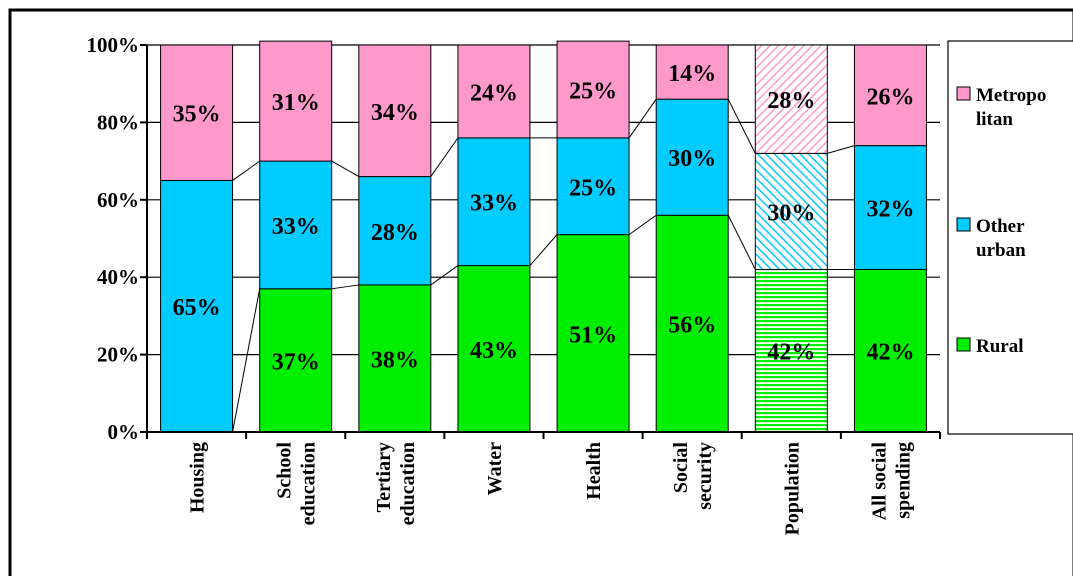 This screenshot has width=1073, height=581. Describe the element at coordinates (118, 277) in the screenshot. I see `y-tick-label: 40%` at that location.